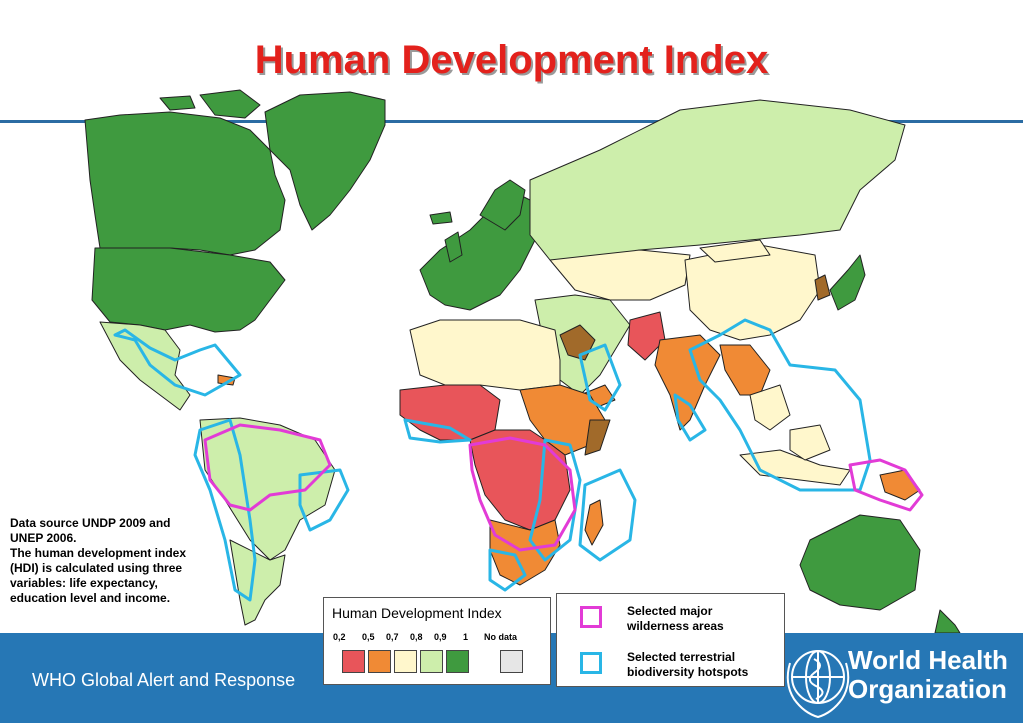 This screenshot has width=1023, height=723. What do you see at coordinates (392, 637) in the screenshot?
I see `legend-tick: 0,7` at bounding box center [392, 637].